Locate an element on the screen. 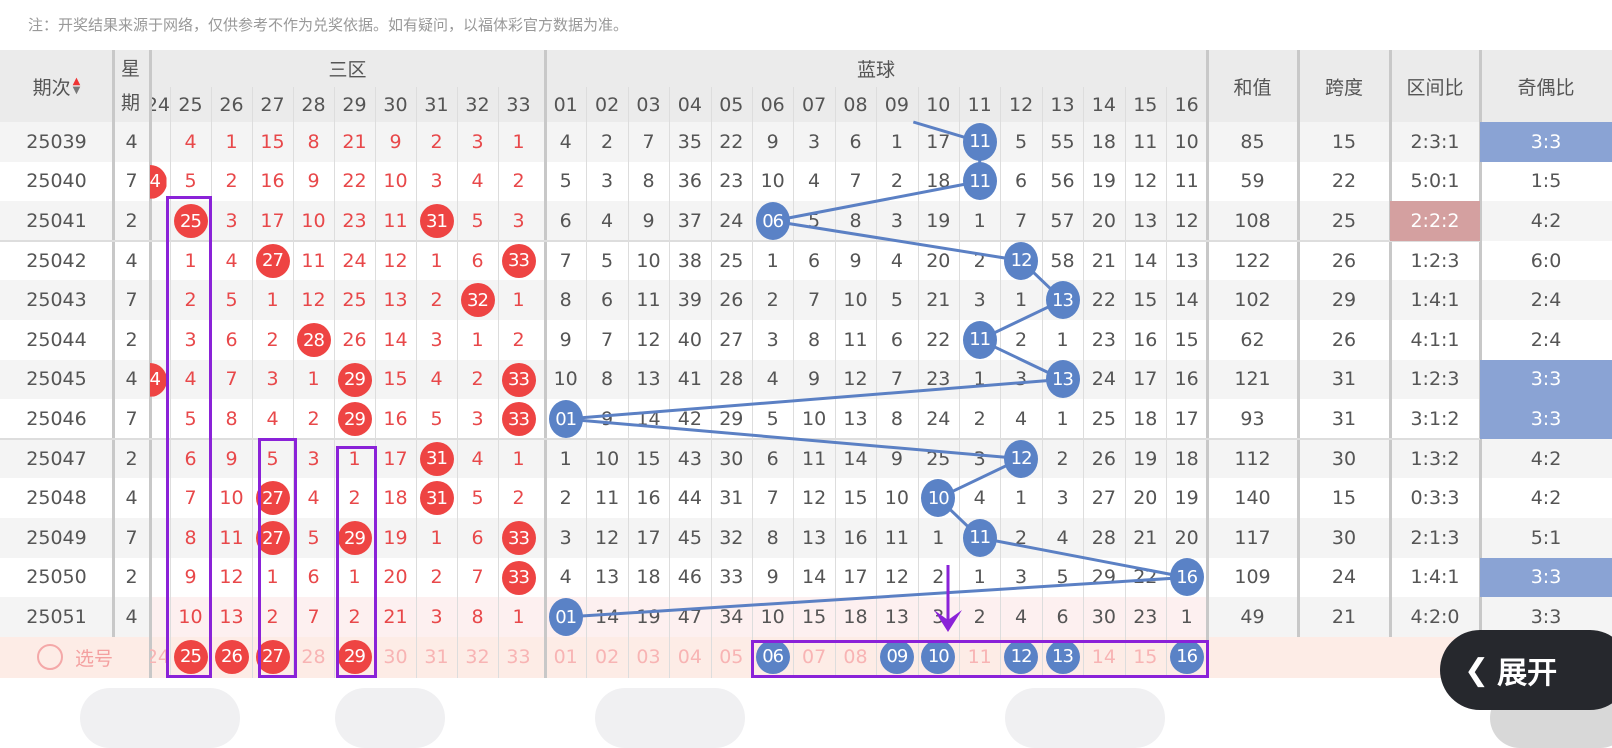  red-miss-count: 4 is located at coordinates (272, 418).